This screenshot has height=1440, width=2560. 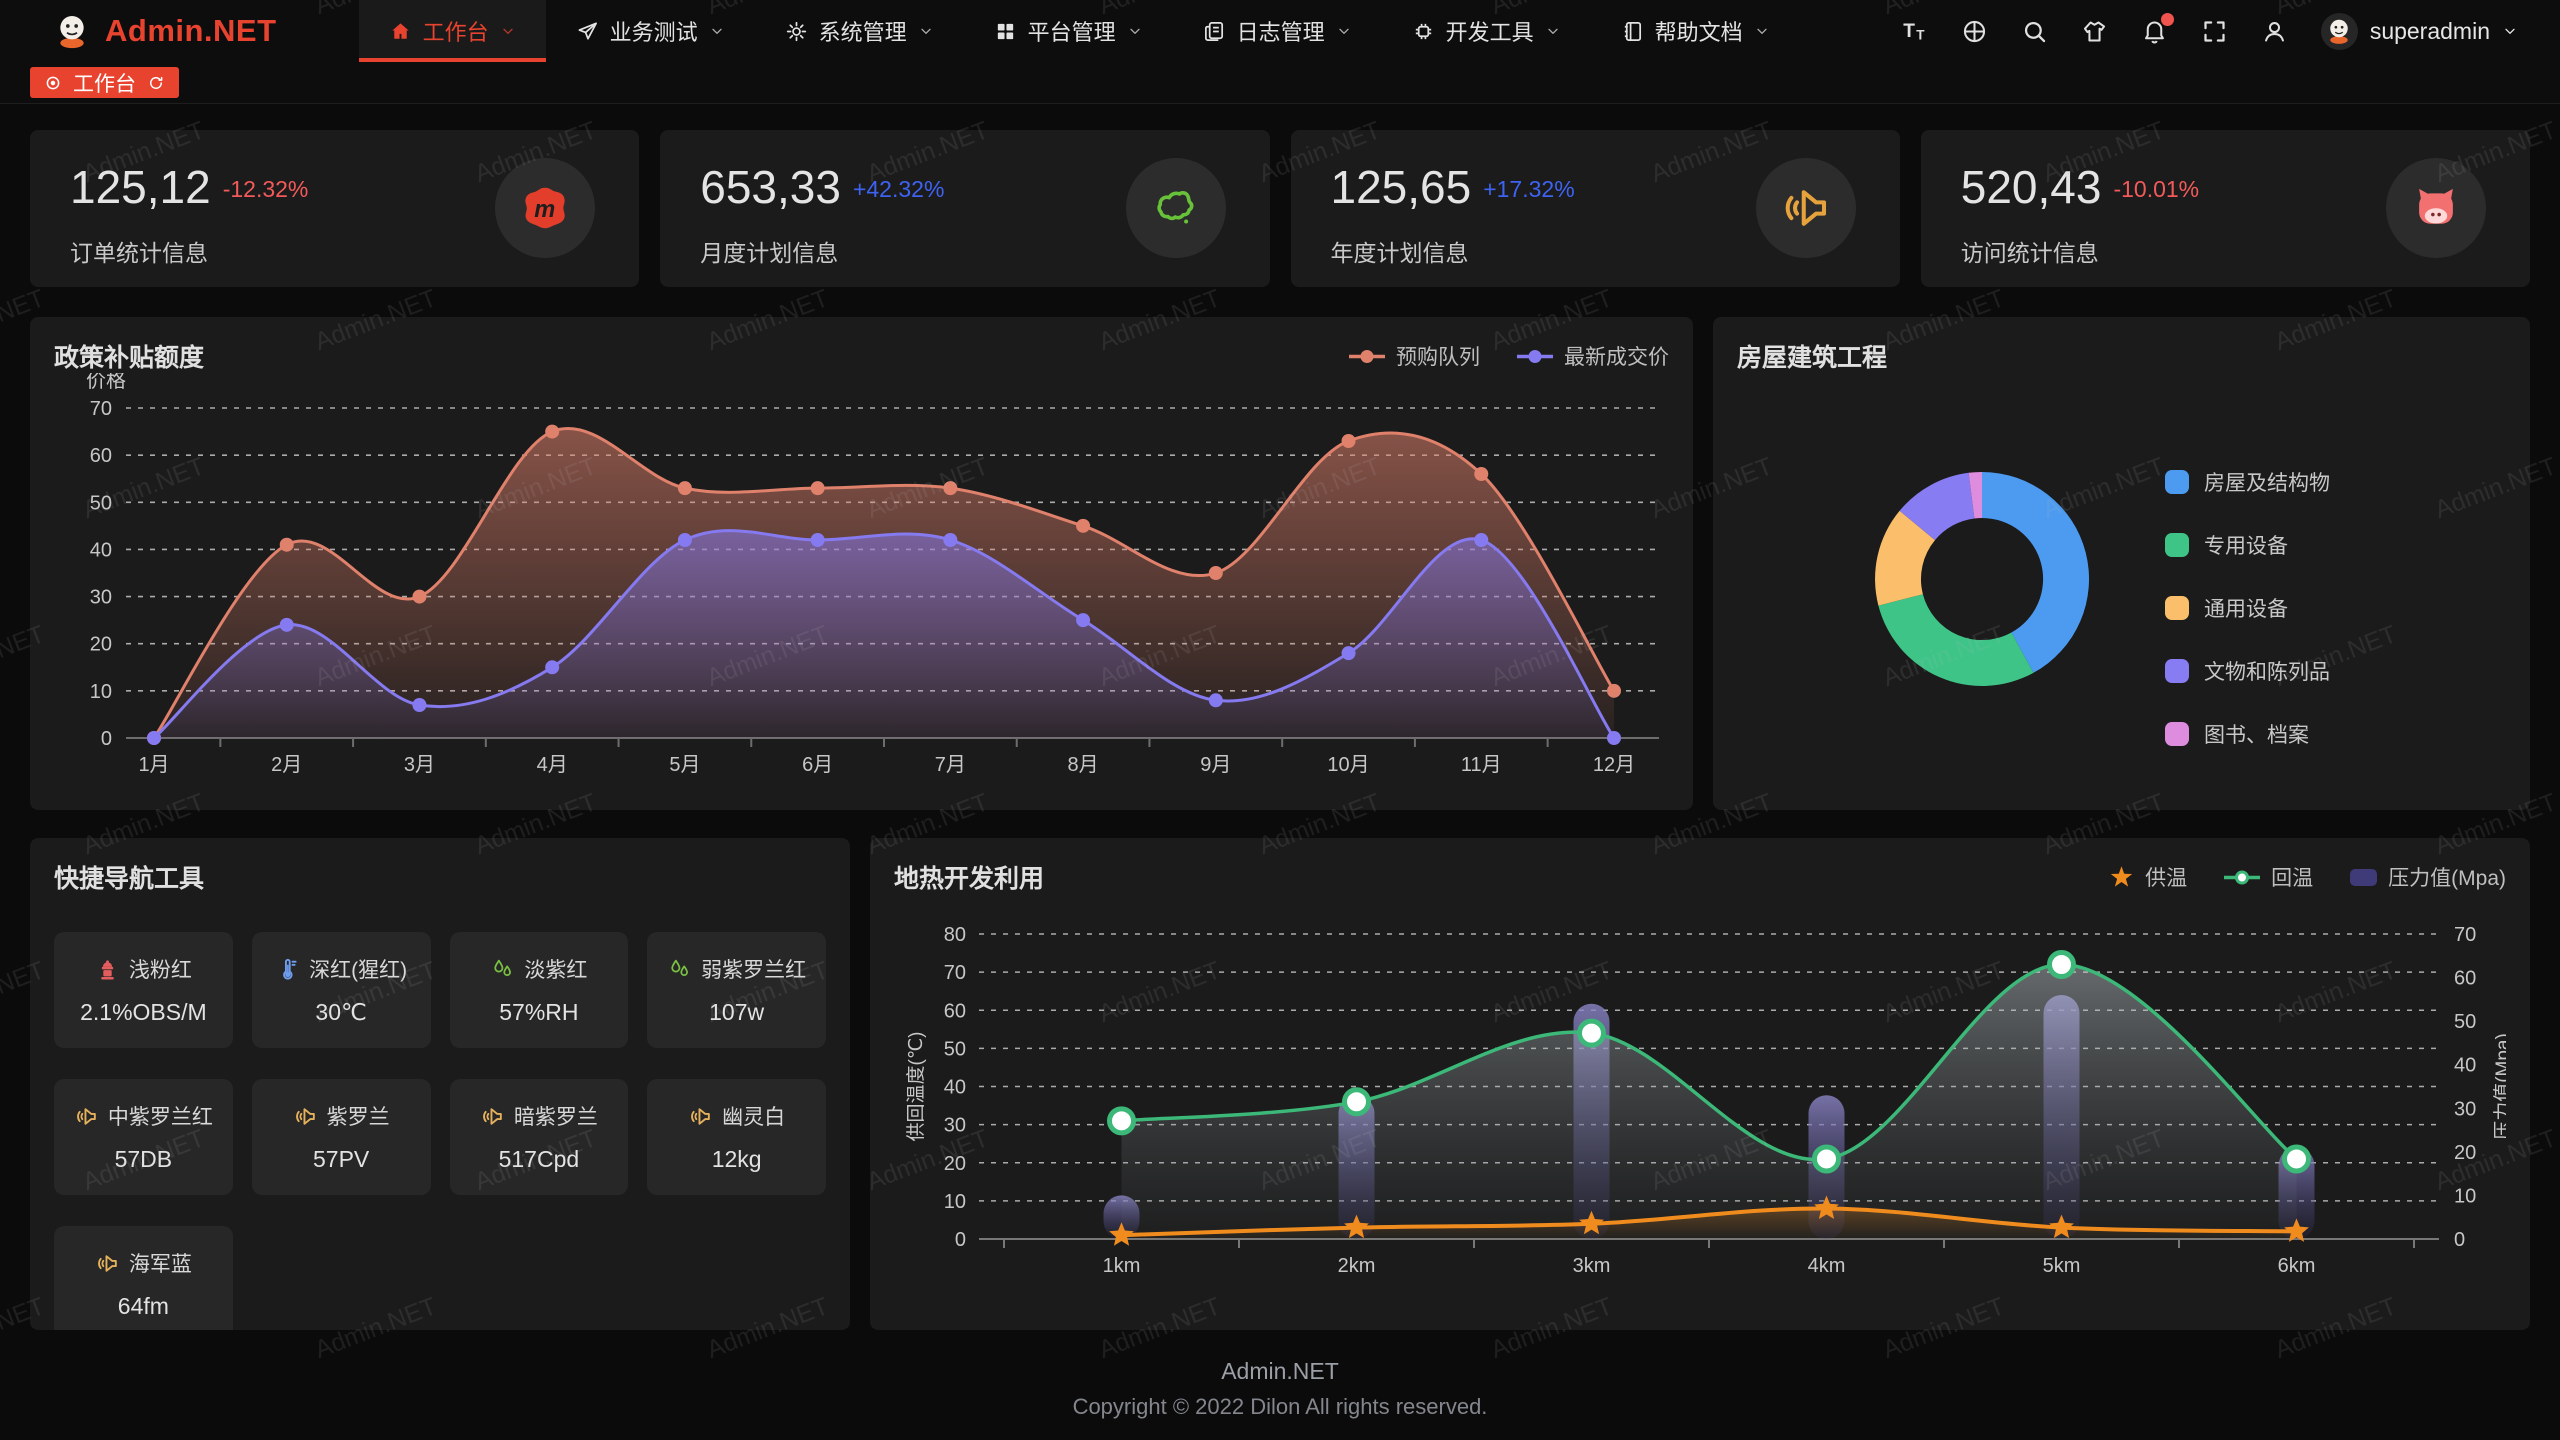 What do you see at coordinates (2429, 30) in the screenshot?
I see `username: superadmin` at bounding box center [2429, 30].